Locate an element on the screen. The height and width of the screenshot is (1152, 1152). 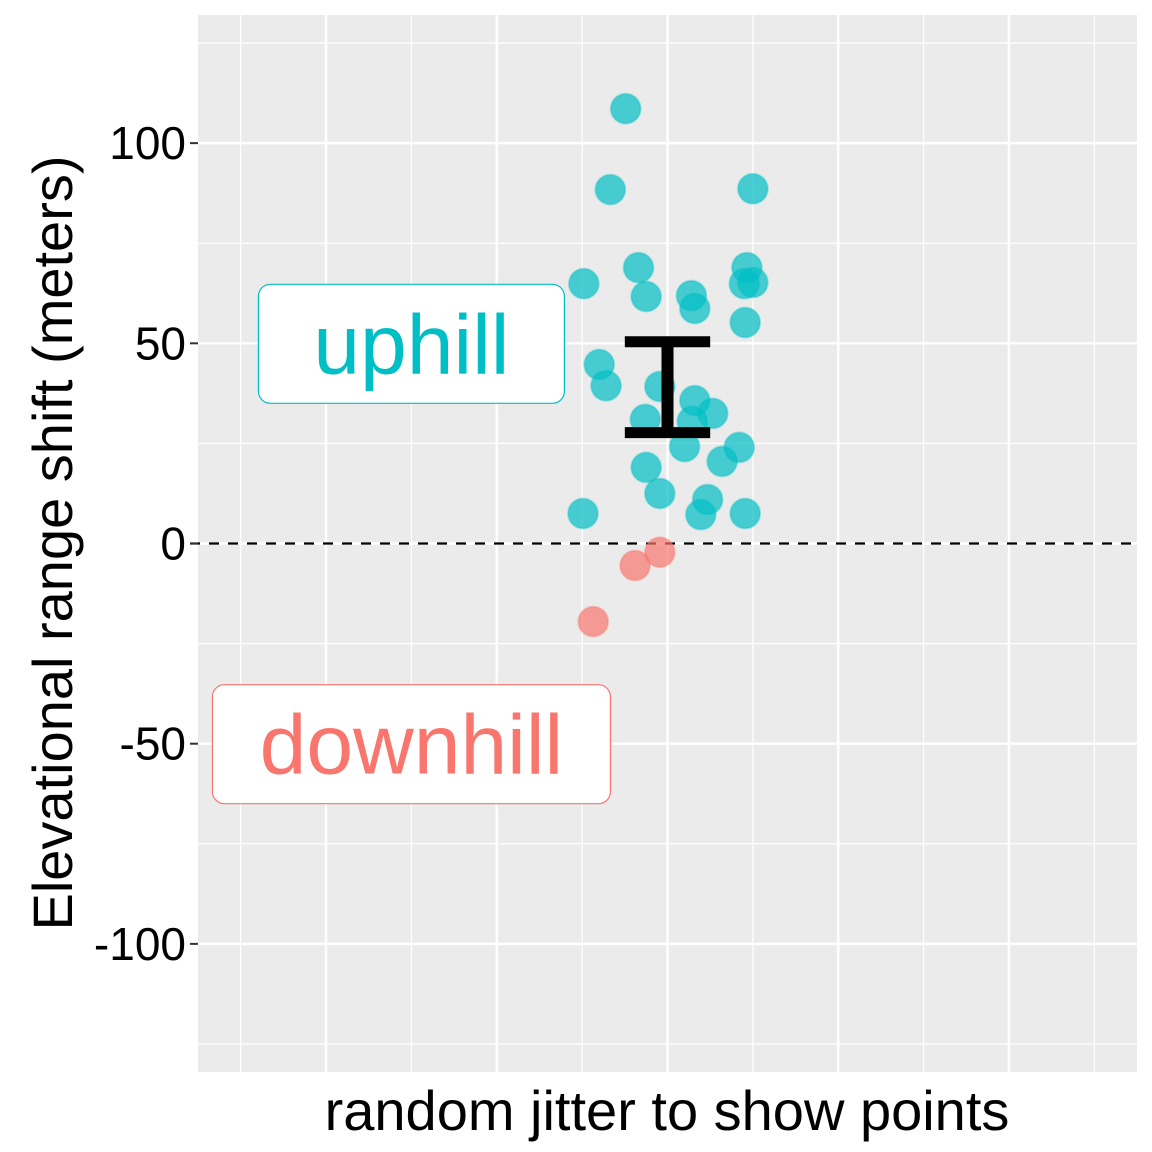
downhill-label: downhill is located at coordinates (412, 745).